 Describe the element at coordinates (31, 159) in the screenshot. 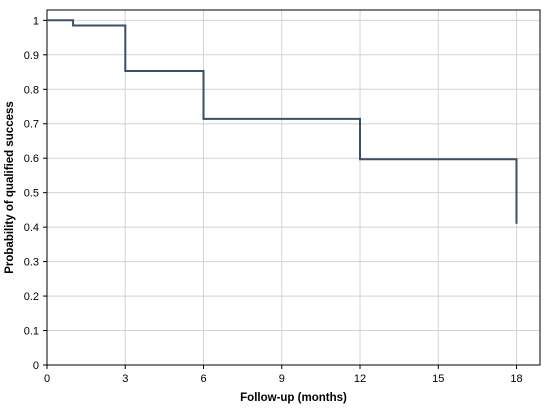

I see `y-tick-label: 0.6` at that location.